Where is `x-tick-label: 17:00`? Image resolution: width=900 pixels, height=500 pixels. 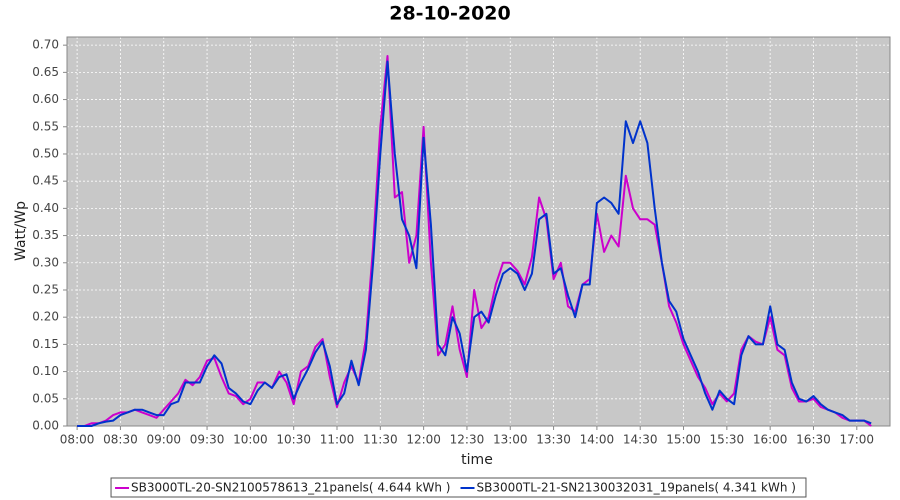 x-tick-label: 17:00 is located at coordinates (856, 440).